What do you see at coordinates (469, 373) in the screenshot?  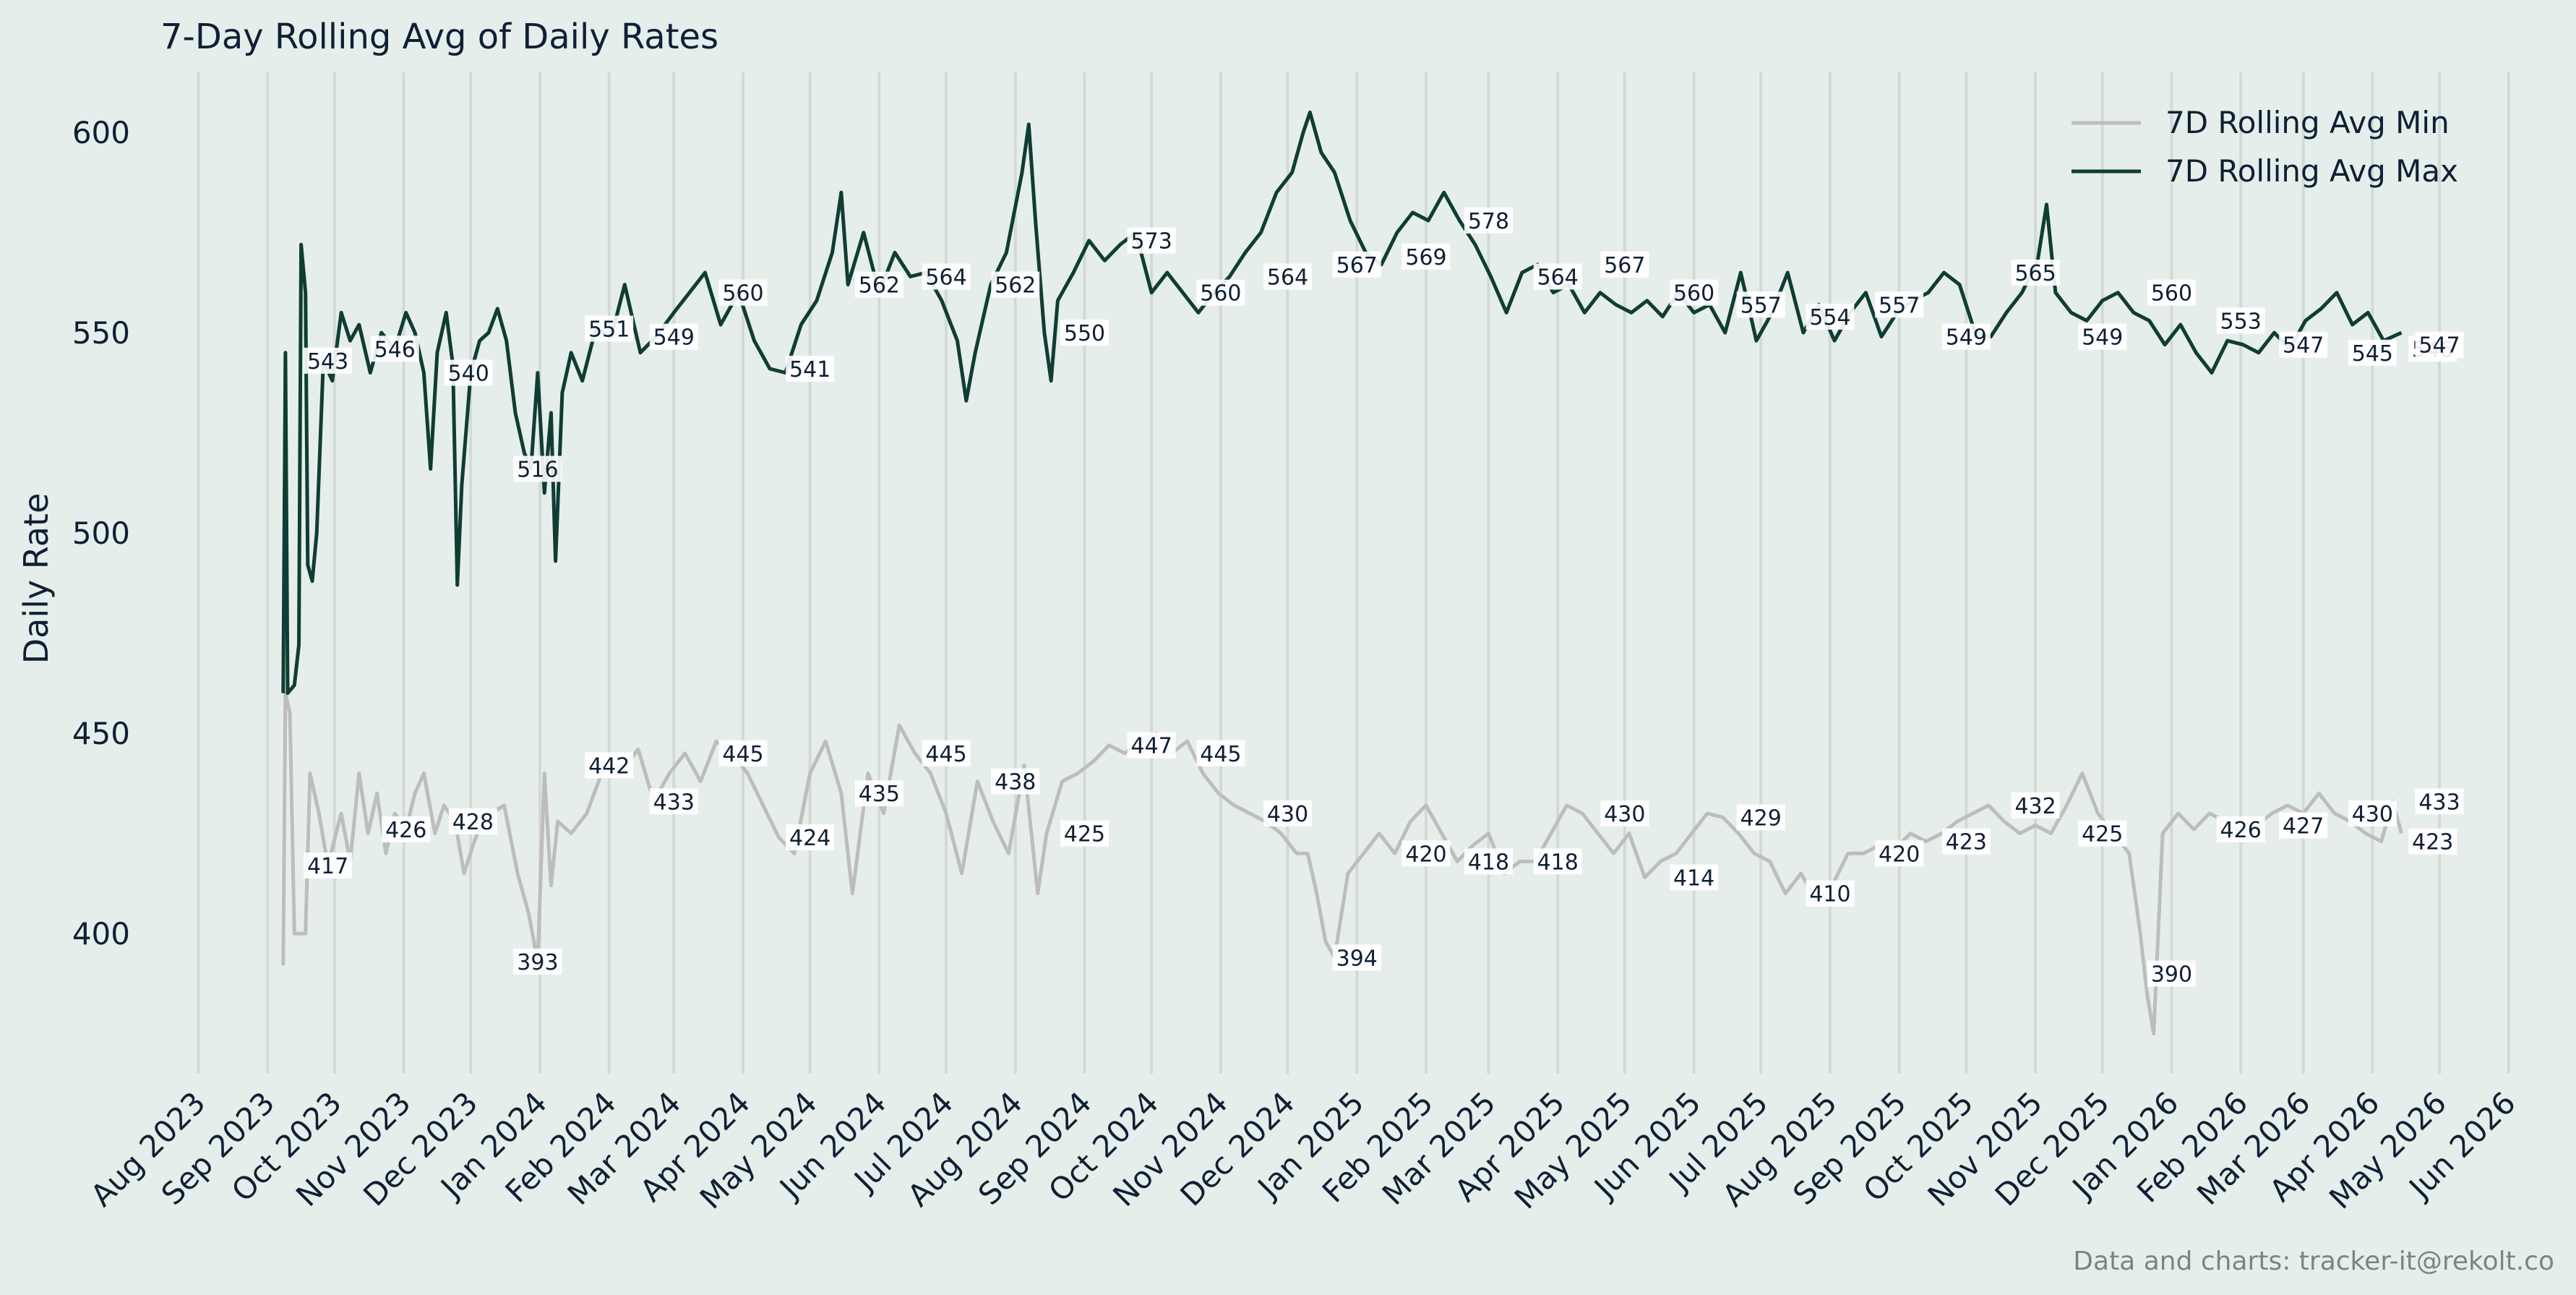 I see `data-label: 540` at bounding box center [469, 373].